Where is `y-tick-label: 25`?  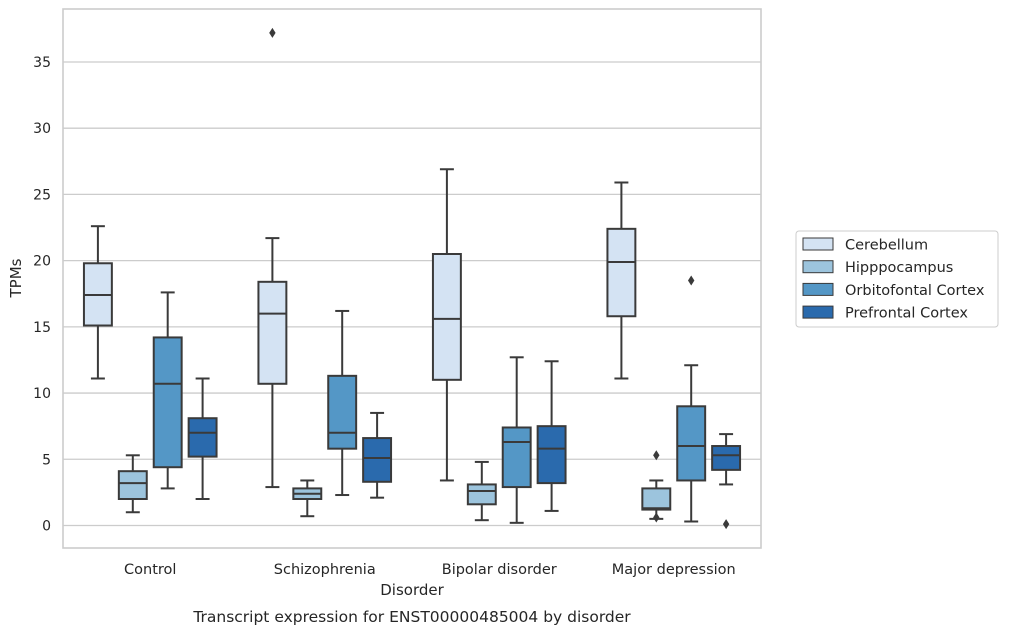
y-tick-label: 25 is located at coordinates (42, 195).